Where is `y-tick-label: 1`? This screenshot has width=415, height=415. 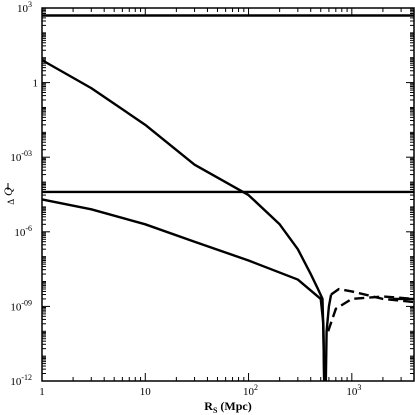 y-tick-label: 1 is located at coordinates (36, 84).